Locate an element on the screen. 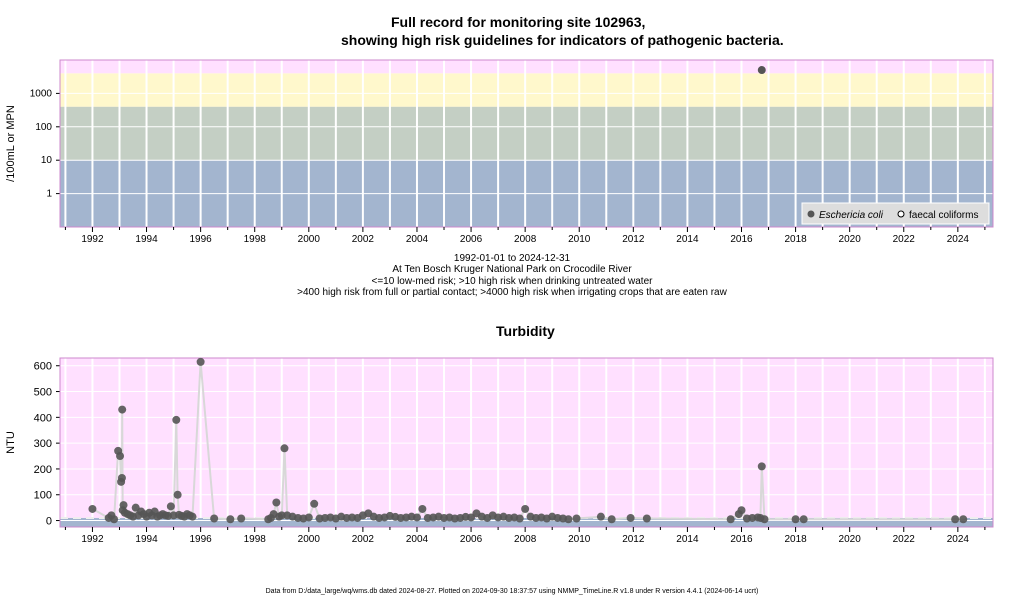 The image size is (1024, 600). legend-box is located at coordinates (895, 213).